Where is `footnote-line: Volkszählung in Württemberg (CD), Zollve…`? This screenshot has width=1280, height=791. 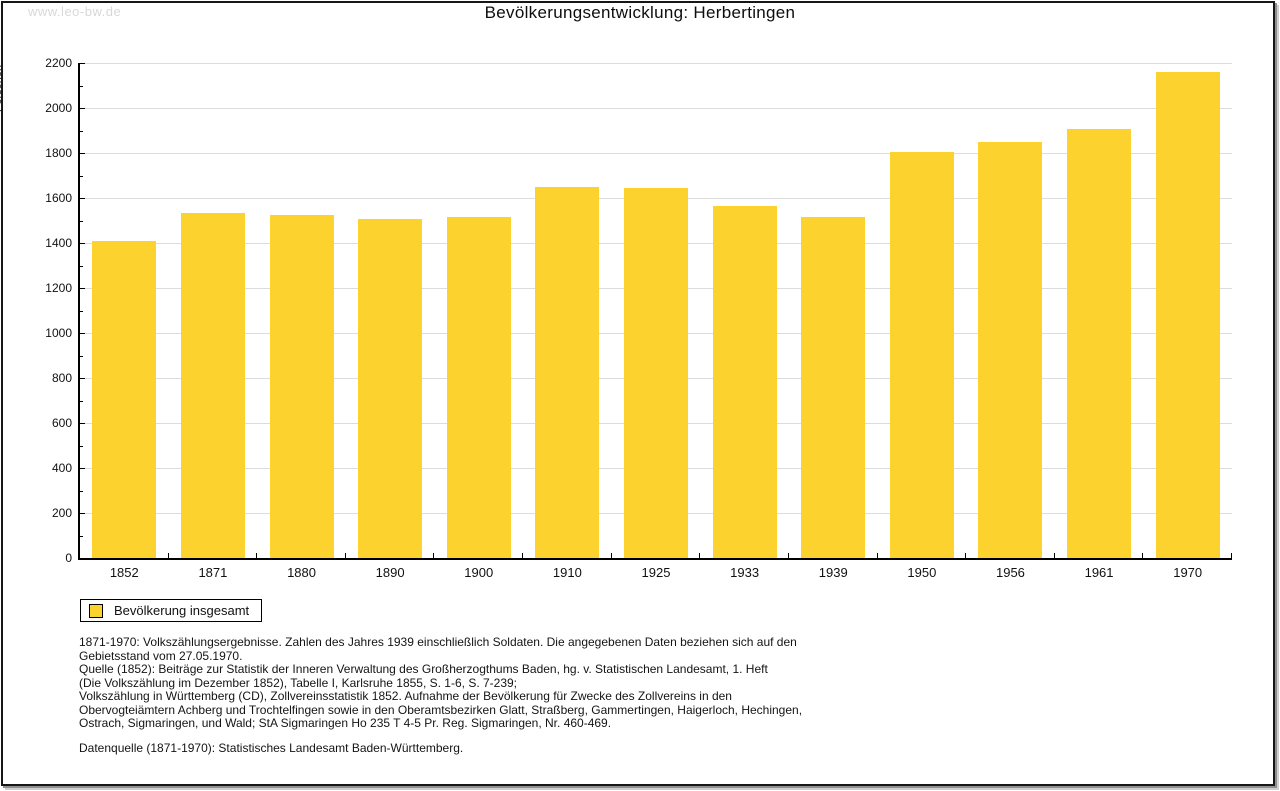
footnote-line: Volkszählung in Württemberg (CD), Zollve… is located at coordinates (405, 696).